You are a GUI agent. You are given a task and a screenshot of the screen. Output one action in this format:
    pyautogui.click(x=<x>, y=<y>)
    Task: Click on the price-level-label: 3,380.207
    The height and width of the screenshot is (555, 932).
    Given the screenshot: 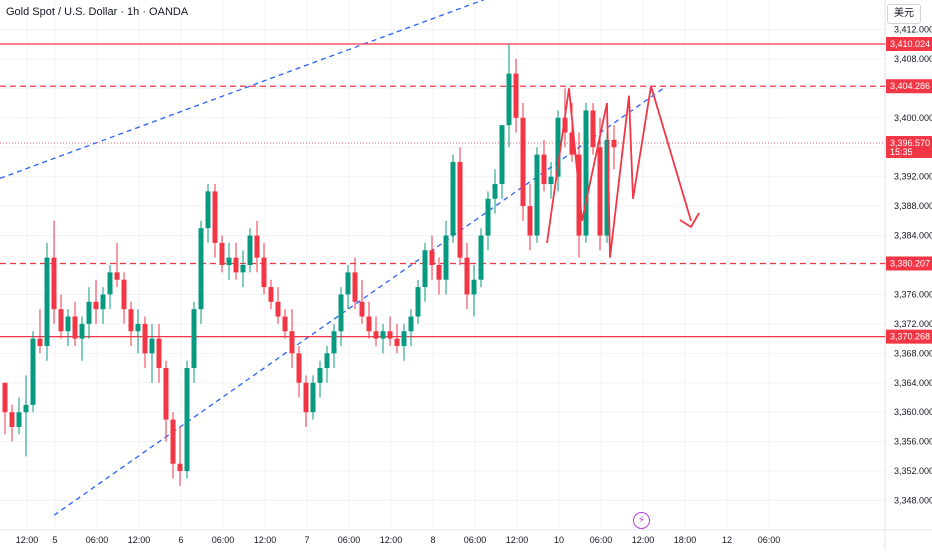 What is the action you would take?
    pyautogui.click(x=910, y=263)
    